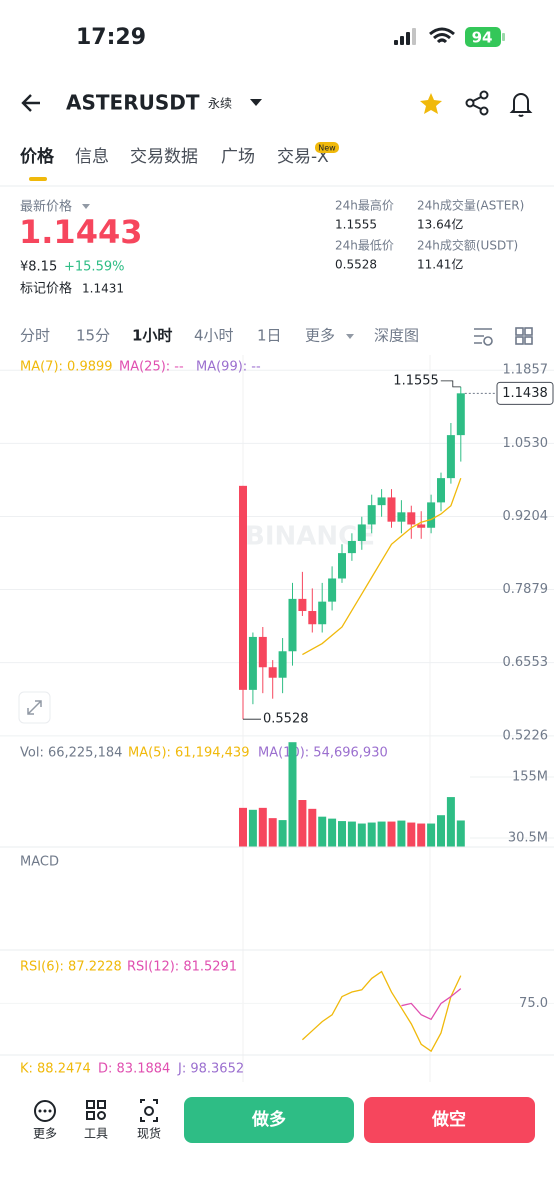 This screenshot has width=554, height=1200. What do you see at coordinates (35, 336) in the screenshot?
I see `interval: 分时` at bounding box center [35, 336].